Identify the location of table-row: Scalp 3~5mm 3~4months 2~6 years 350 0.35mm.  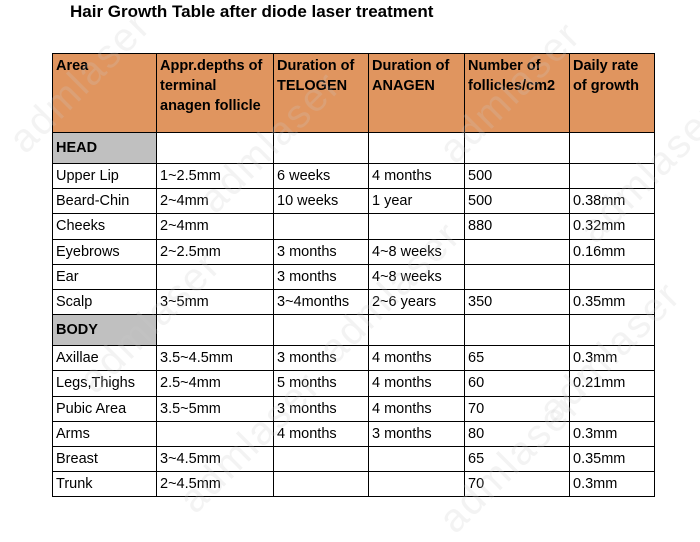
(353, 302).